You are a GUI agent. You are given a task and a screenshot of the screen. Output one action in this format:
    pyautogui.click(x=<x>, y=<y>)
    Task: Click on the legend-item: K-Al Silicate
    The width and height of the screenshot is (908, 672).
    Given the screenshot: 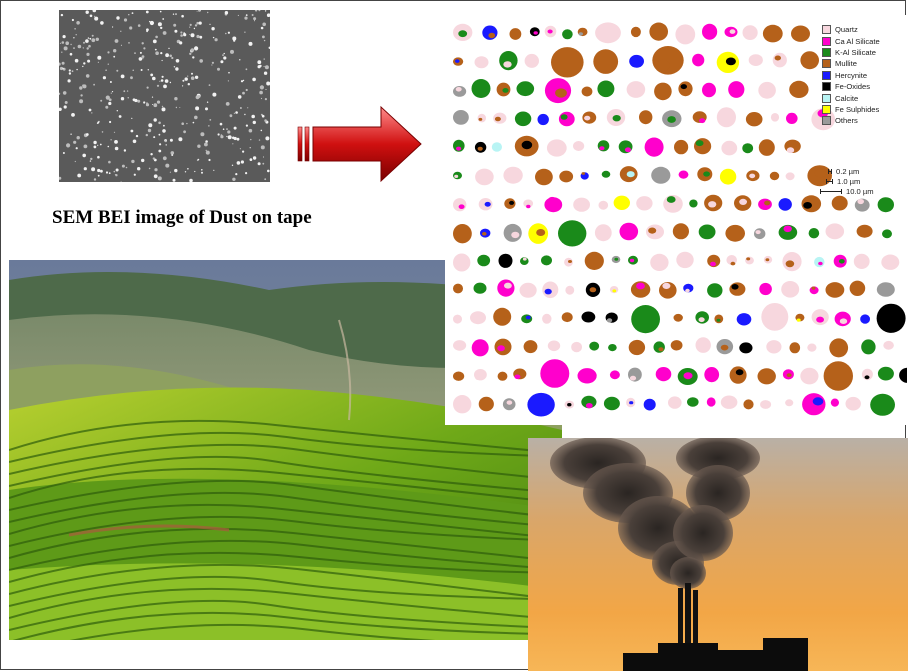 What is the action you would take?
    pyautogui.click(x=851, y=52)
    